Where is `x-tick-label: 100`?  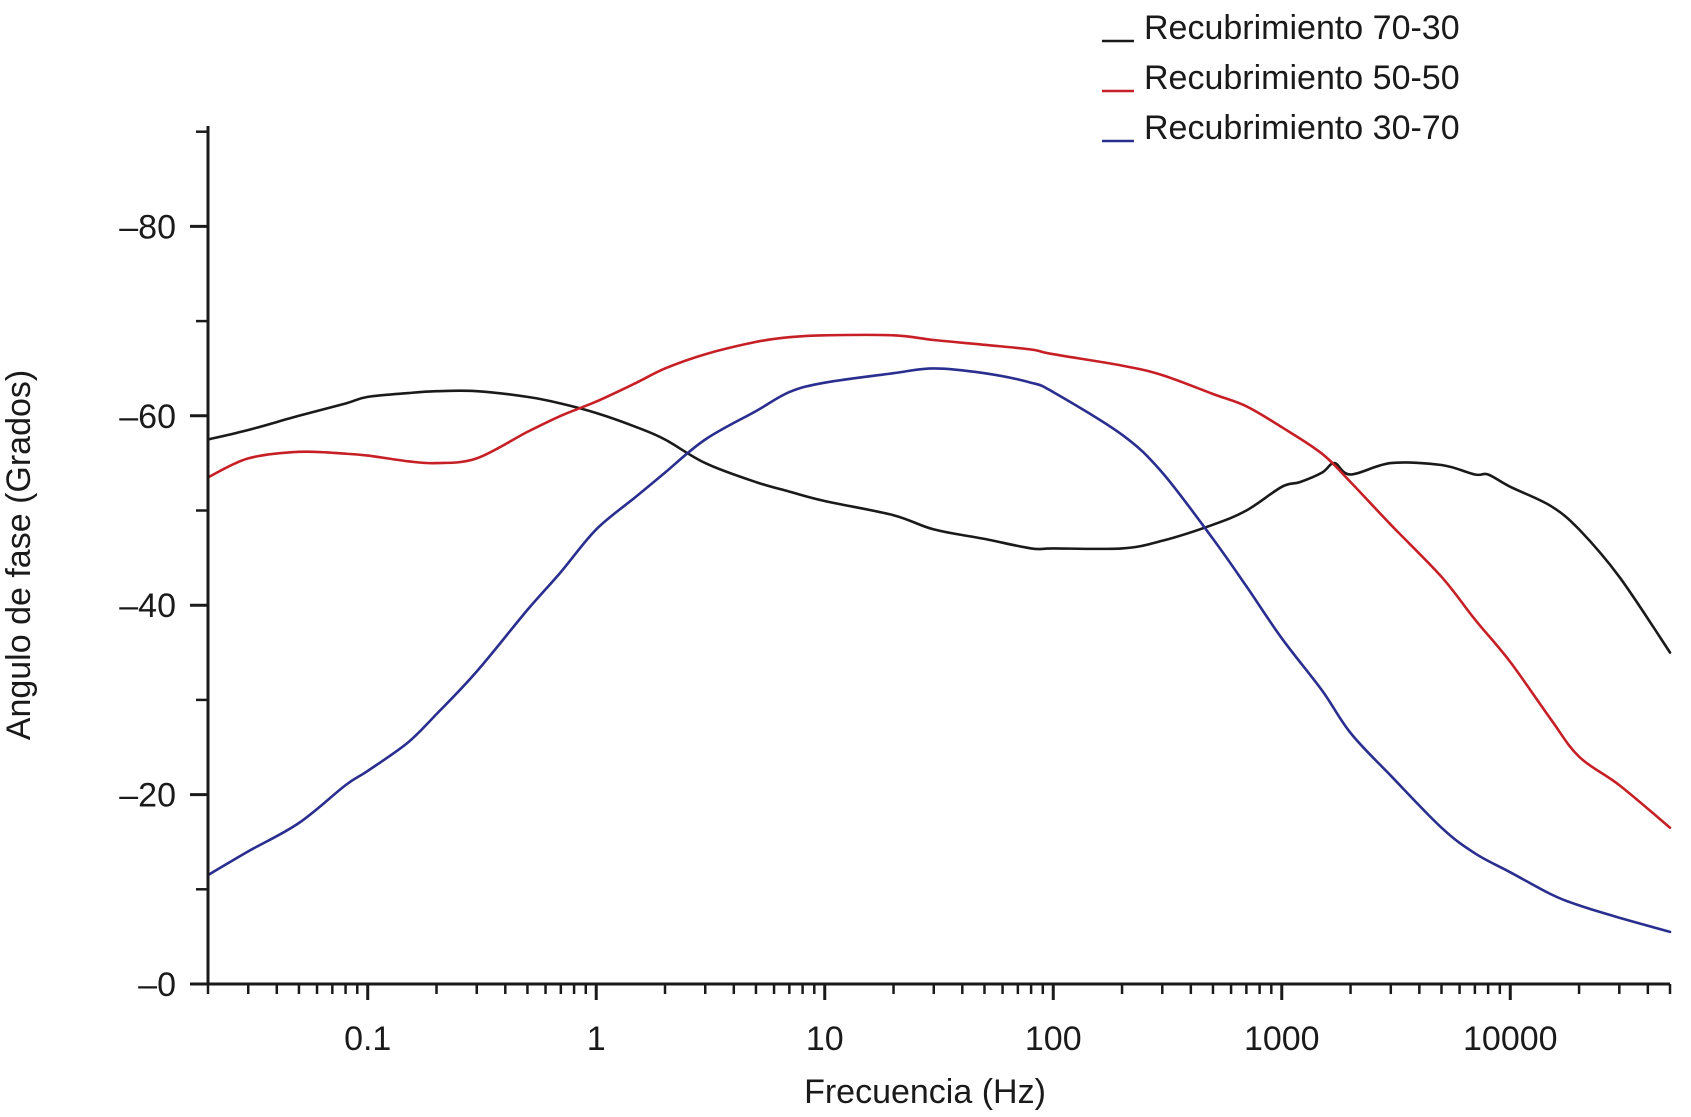 x-tick-label: 100 is located at coordinates (1053, 1039).